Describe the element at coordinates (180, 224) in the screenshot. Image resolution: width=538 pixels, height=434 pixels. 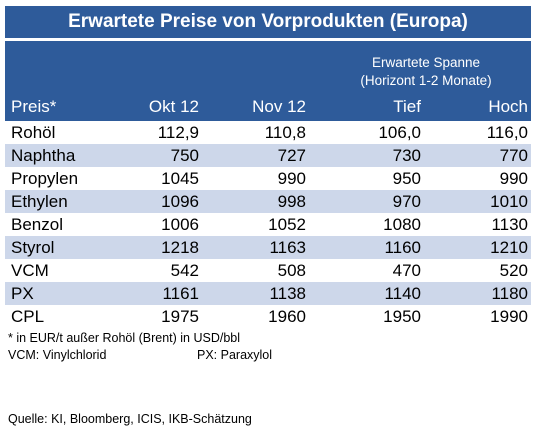
I see `cell-okt: 1006` at that location.